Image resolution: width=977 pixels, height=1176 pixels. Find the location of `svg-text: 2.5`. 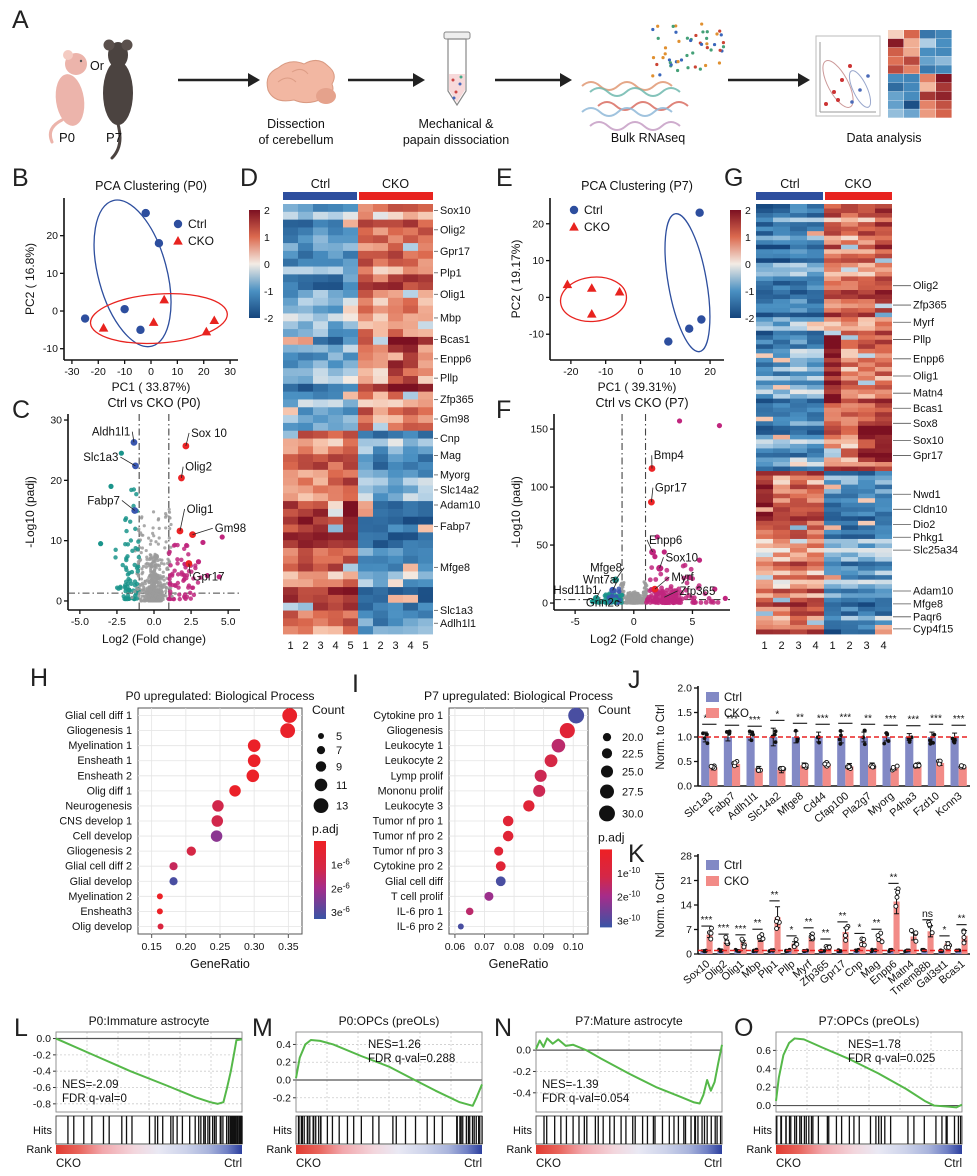

svg-text: 2.5 is located at coordinates (191, 622).